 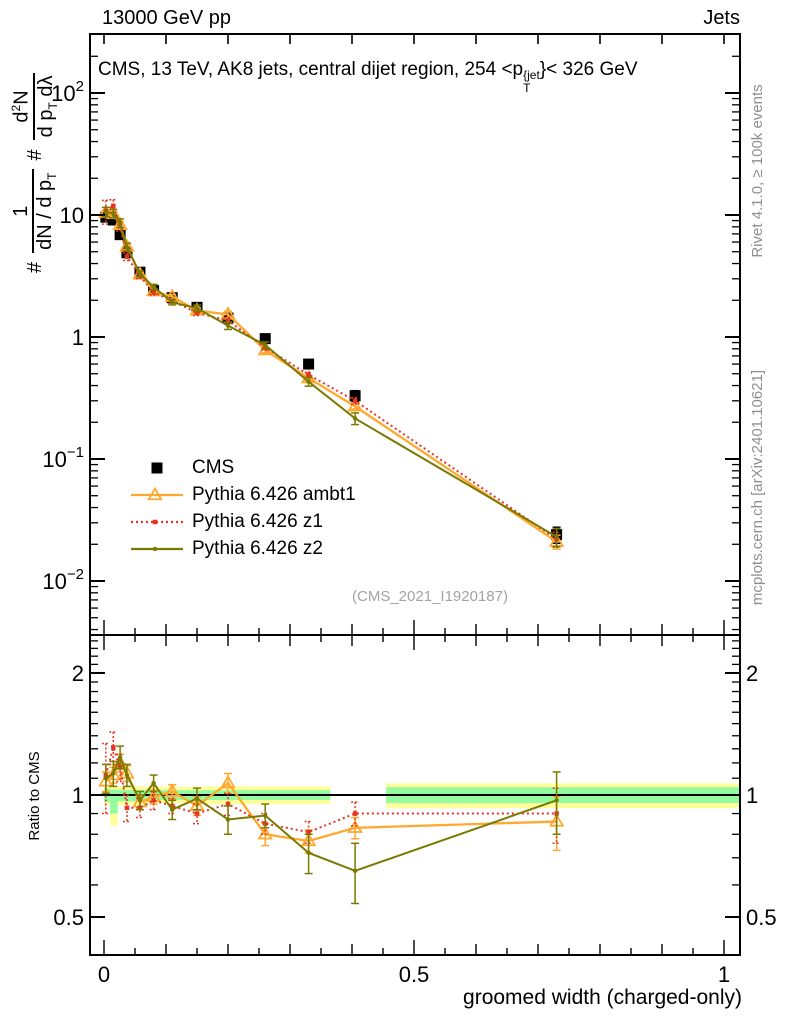 What do you see at coordinates (63, 458) in the screenshot?
I see `svg-text: 10⁻¹` at bounding box center [63, 458].